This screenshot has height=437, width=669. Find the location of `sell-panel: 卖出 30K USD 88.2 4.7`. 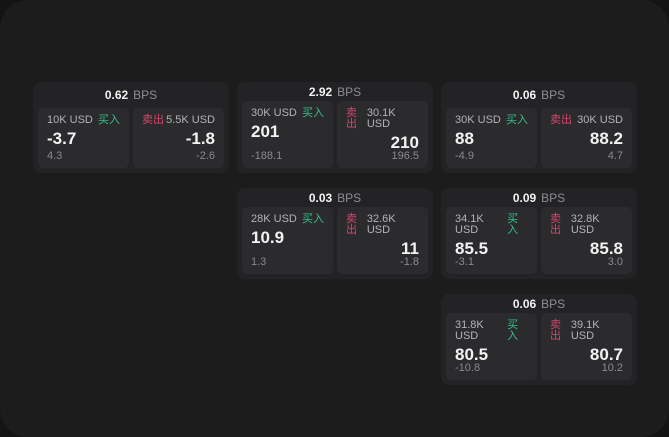

sell-panel: 卖出 30K USD 88.2 4.7 is located at coordinates (586, 138).